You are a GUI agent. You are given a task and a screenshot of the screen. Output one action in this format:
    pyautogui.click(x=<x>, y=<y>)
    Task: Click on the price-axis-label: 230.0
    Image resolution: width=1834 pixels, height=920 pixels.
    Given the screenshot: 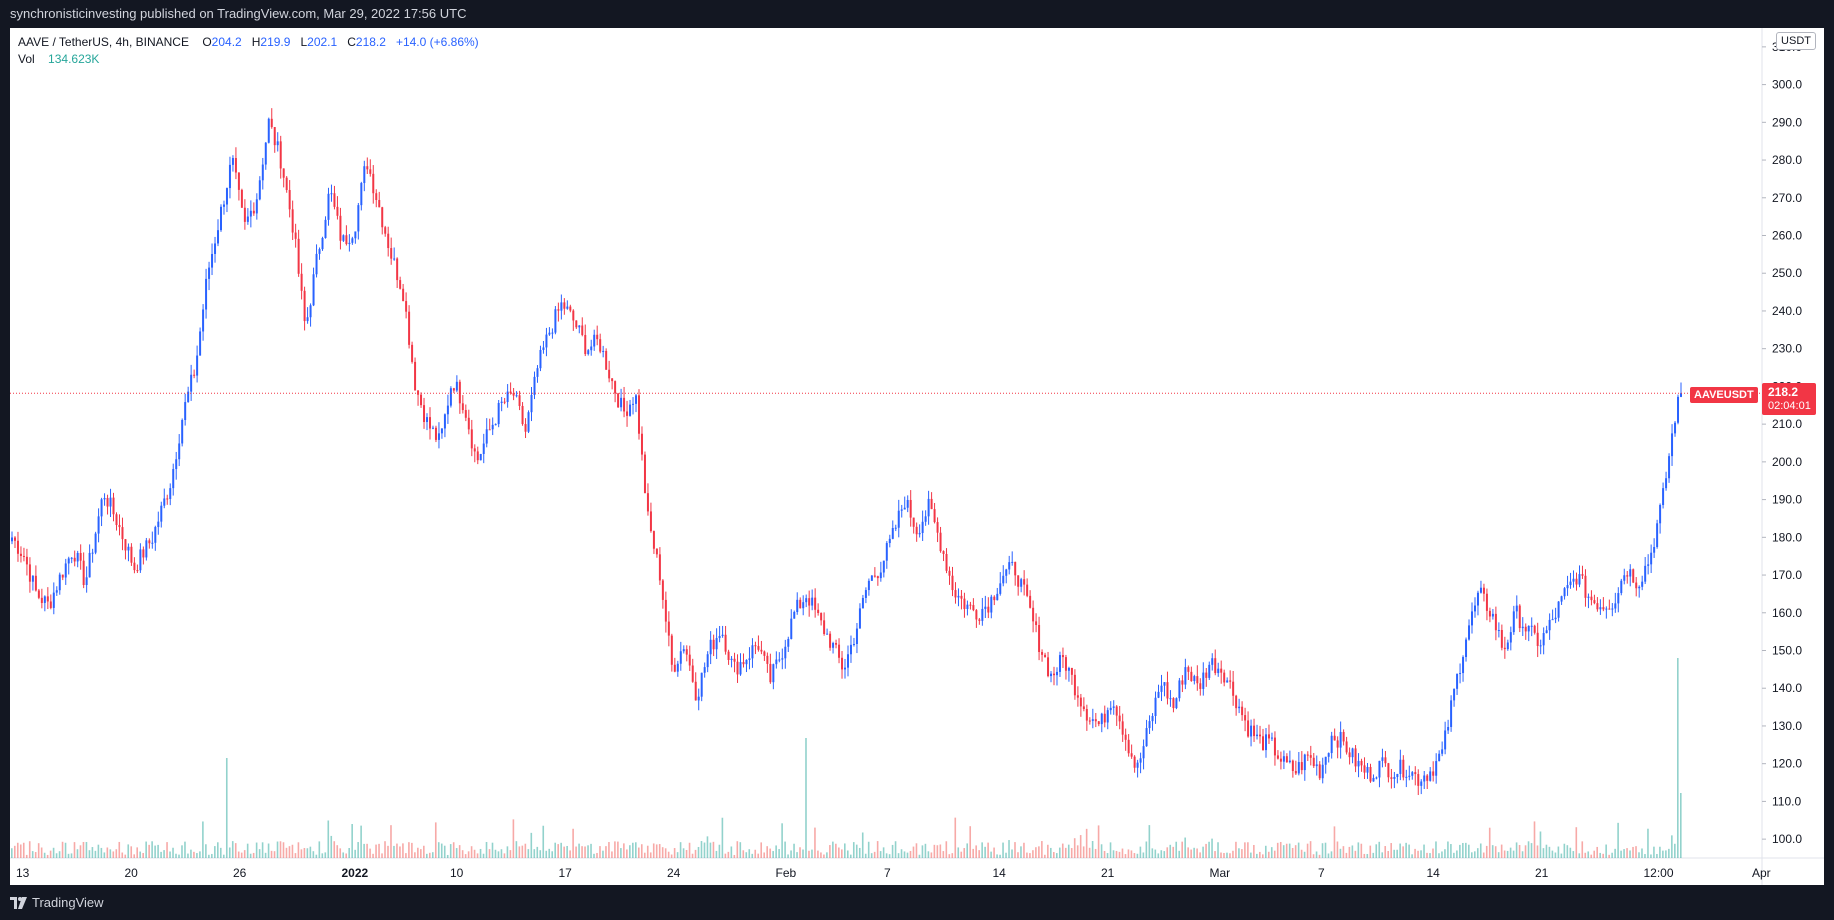 What is the action you would take?
    pyautogui.click(x=1787, y=349)
    